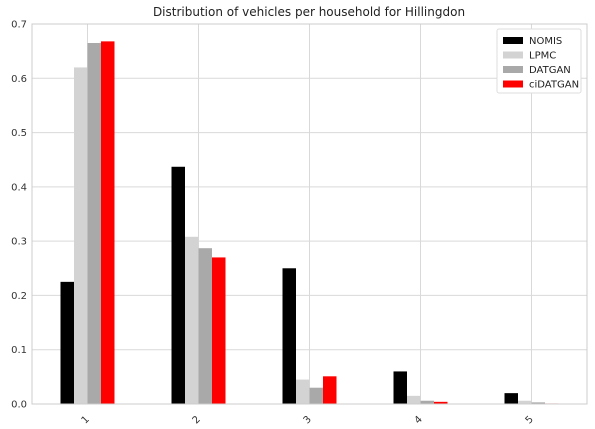  What do you see at coordinates (554, 85) in the screenshot?
I see `legend-label-cidatgan: ciDATGAN` at bounding box center [554, 85].